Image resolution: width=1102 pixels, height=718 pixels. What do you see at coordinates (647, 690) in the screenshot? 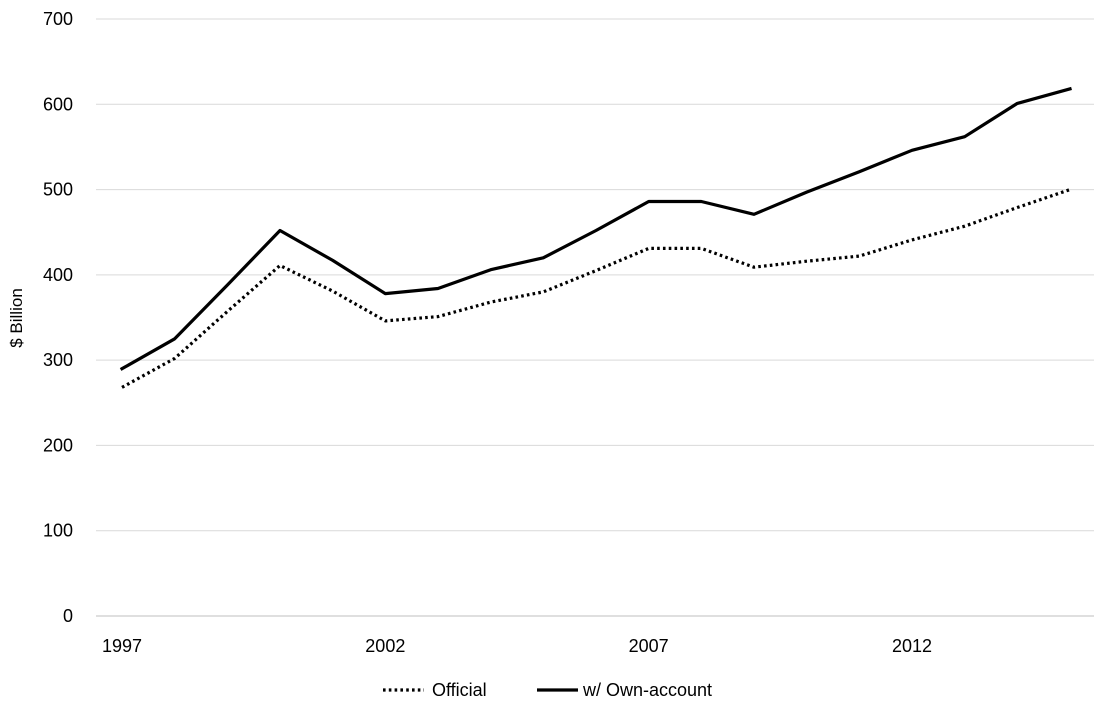
I see `legend-label-own-account: w/ Own-account` at bounding box center [647, 690].